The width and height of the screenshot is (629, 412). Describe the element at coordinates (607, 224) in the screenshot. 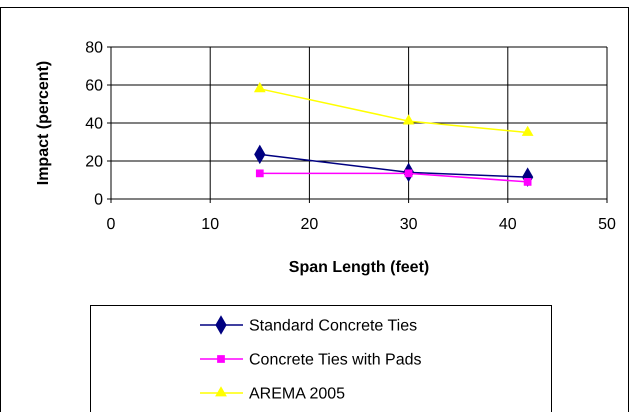

I see `x-tick-label: 50` at that location.